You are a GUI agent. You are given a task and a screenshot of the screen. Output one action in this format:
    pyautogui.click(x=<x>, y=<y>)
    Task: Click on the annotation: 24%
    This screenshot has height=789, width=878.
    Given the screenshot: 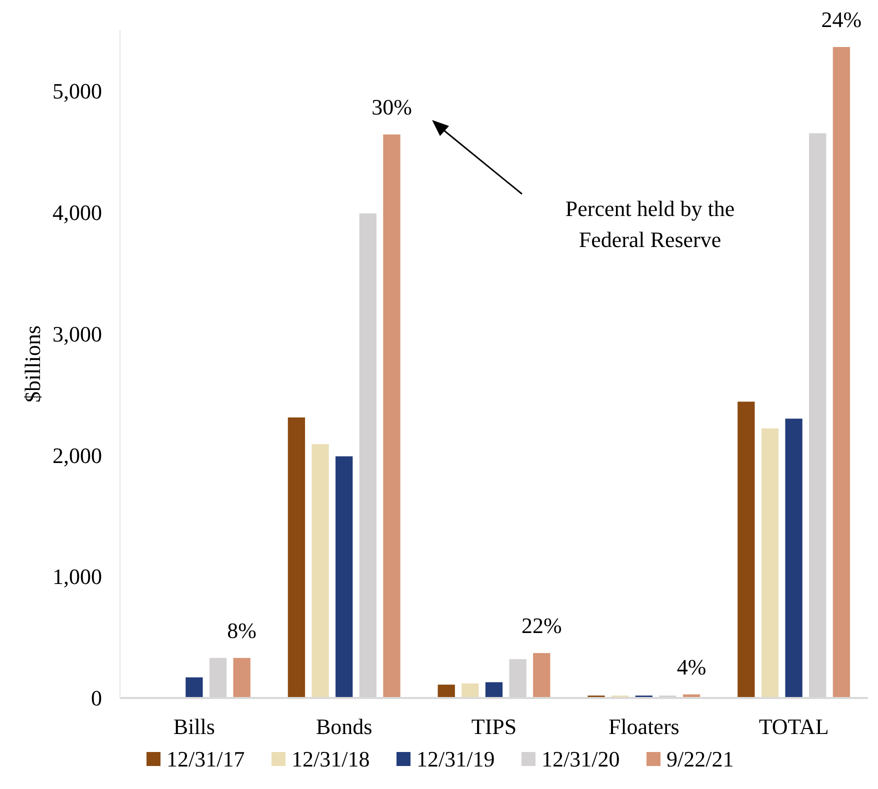 What is the action you would take?
    pyautogui.click(x=841, y=19)
    